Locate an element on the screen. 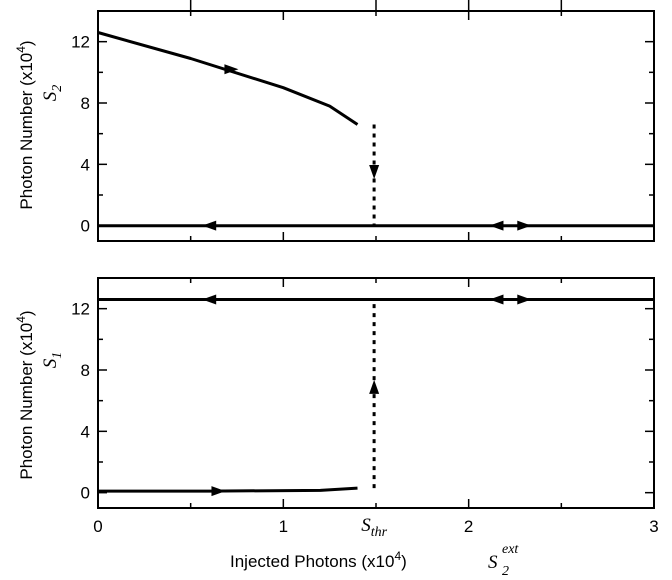  x-axis-symbol-sup: ext is located at coordinates (510, 549).